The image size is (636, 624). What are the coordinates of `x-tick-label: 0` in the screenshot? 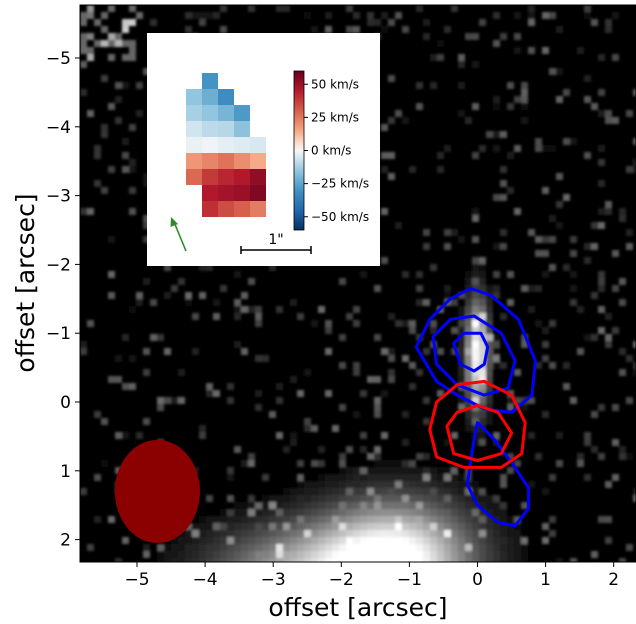 It's located at (477, 580).